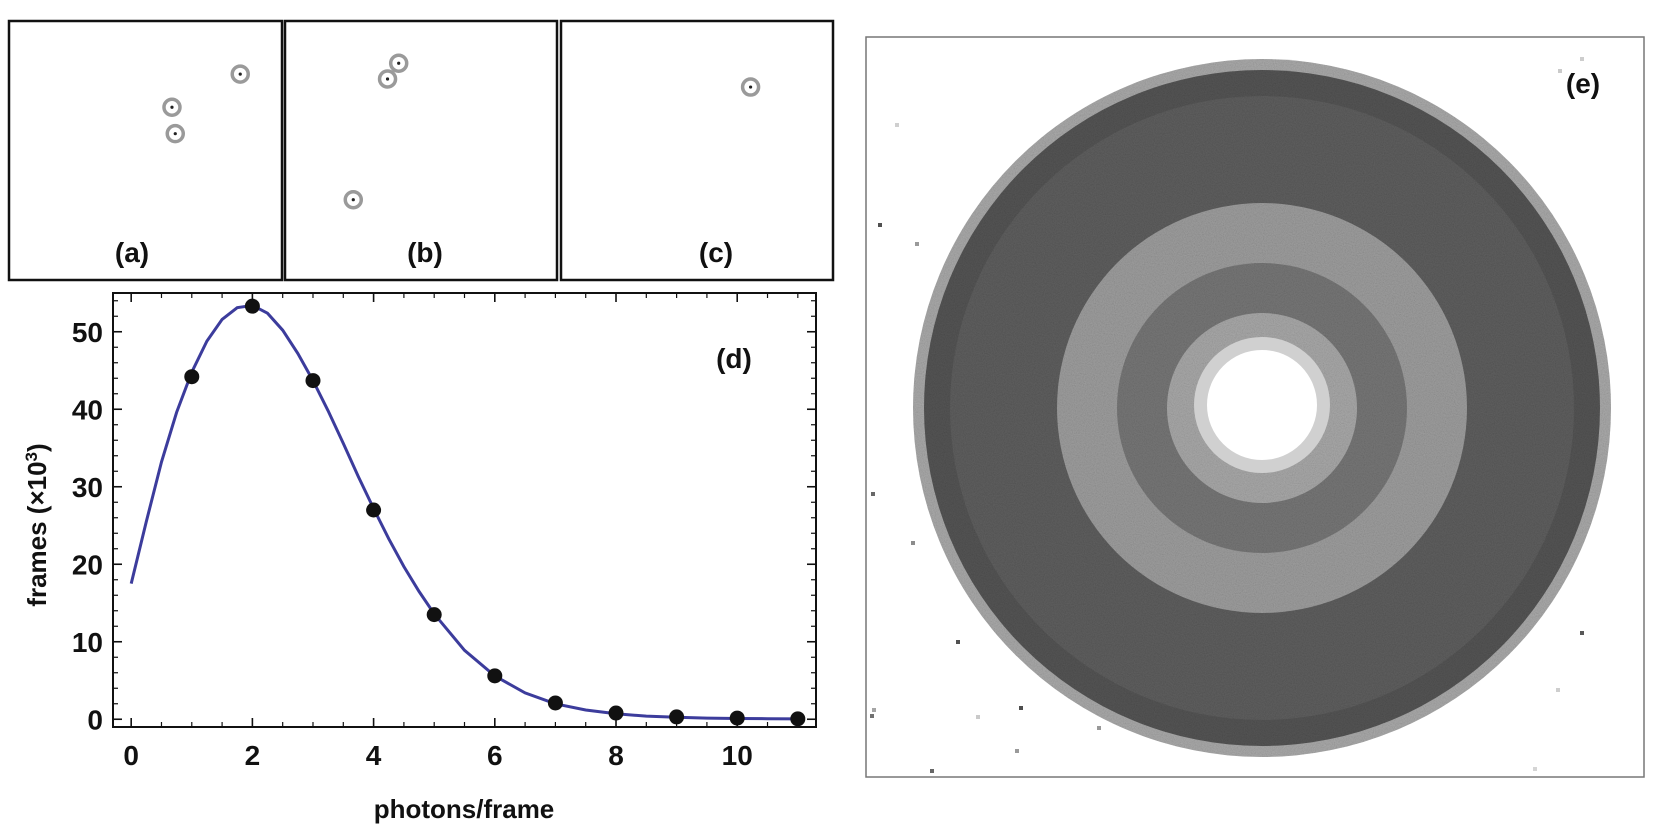  I want to click on center-bright-spot, so click(1262, 405).